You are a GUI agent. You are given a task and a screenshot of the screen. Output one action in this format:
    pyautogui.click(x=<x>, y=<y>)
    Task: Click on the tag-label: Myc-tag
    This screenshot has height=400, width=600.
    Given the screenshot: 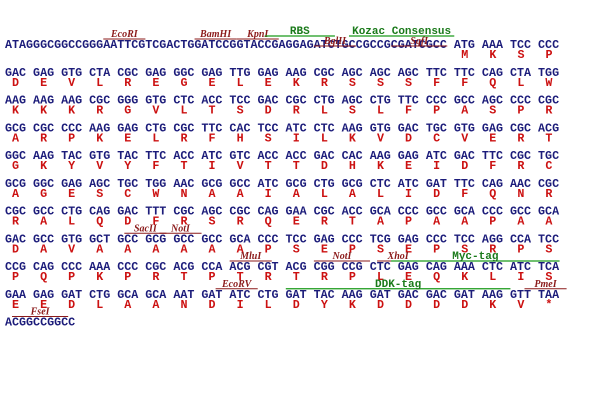 What is the action you would take?
    pyautogui.click(x=475, y=257)
    